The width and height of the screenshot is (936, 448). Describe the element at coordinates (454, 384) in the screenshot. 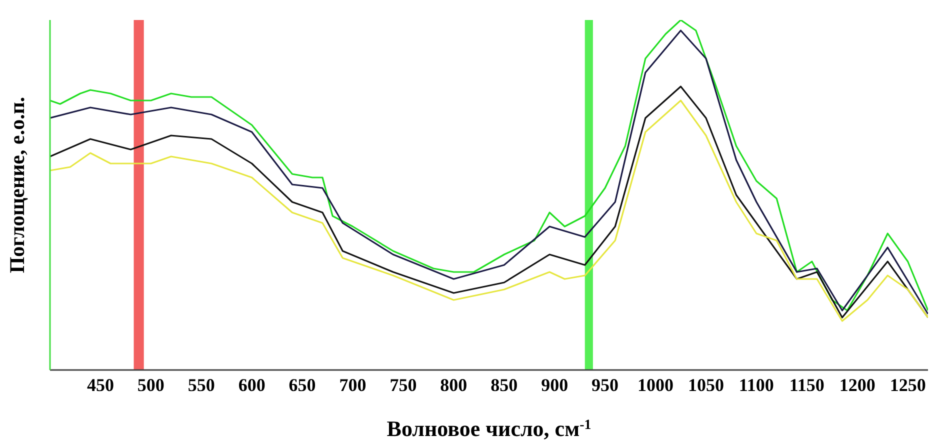

I see `x-tick-label: 800` at that location.